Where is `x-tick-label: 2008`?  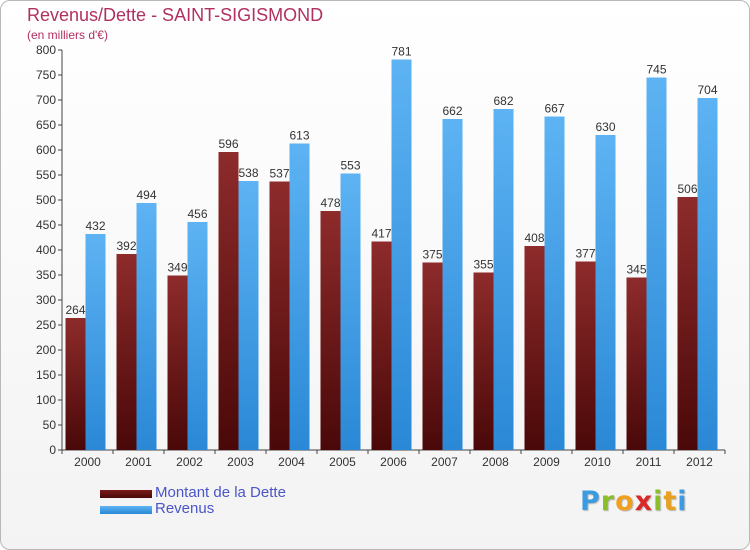
x-tick-label: 2008 is located at coordinates (495, 462).